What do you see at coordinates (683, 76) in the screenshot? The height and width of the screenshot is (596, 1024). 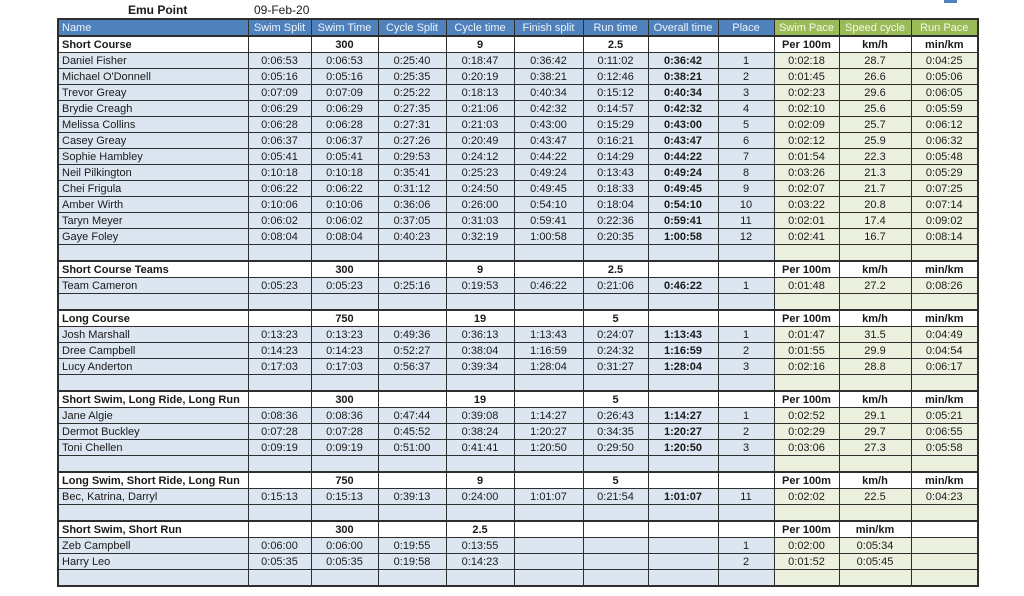 I see `value-cell: 0:38:21` at bounding box center [683, 76].